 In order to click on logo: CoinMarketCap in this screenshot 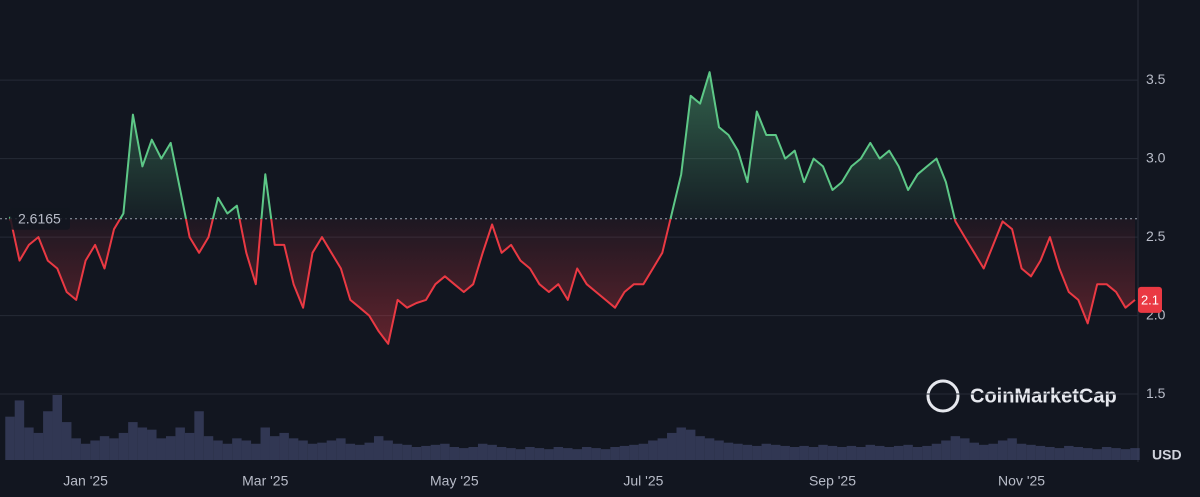, I will do `click(1021, 396)`.